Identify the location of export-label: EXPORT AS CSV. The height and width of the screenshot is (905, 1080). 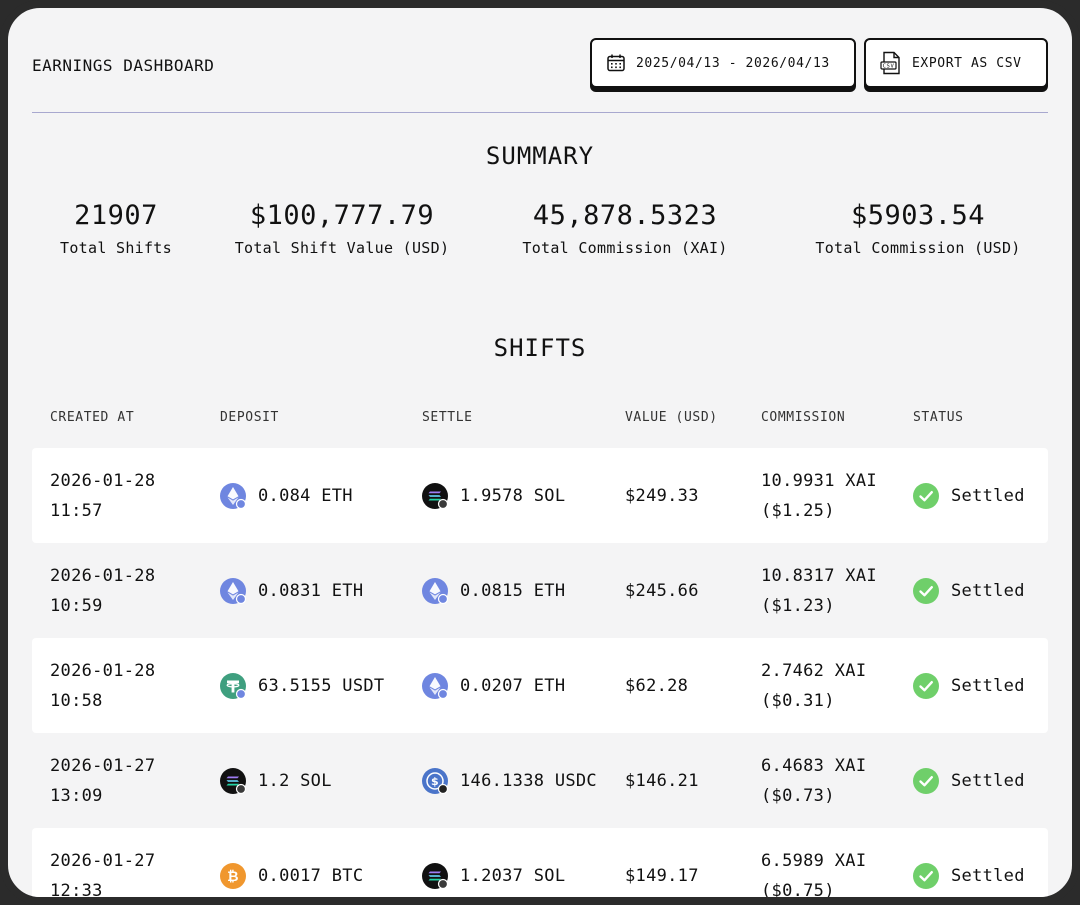
(967, 63).